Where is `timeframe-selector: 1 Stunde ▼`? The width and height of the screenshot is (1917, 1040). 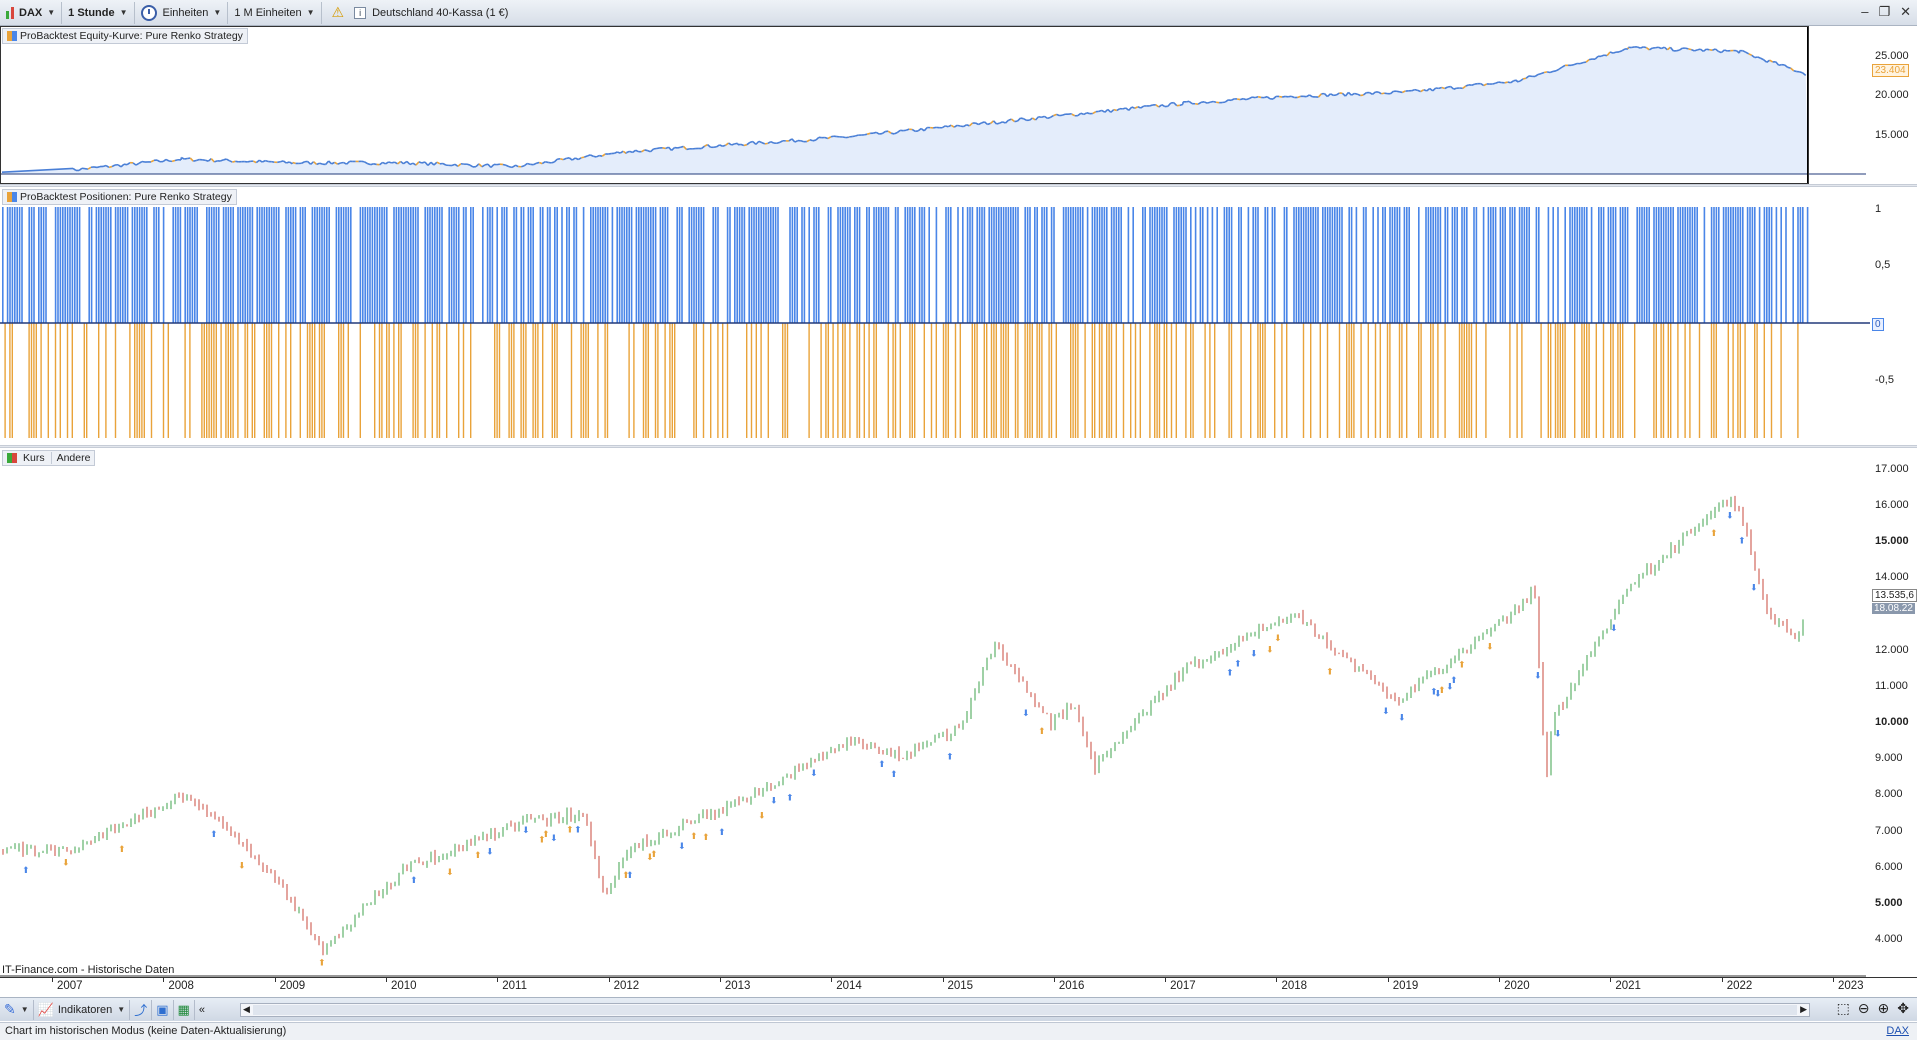
timeframe-selector: 1 Stunde ▼ is located at coordinates (98, 12).